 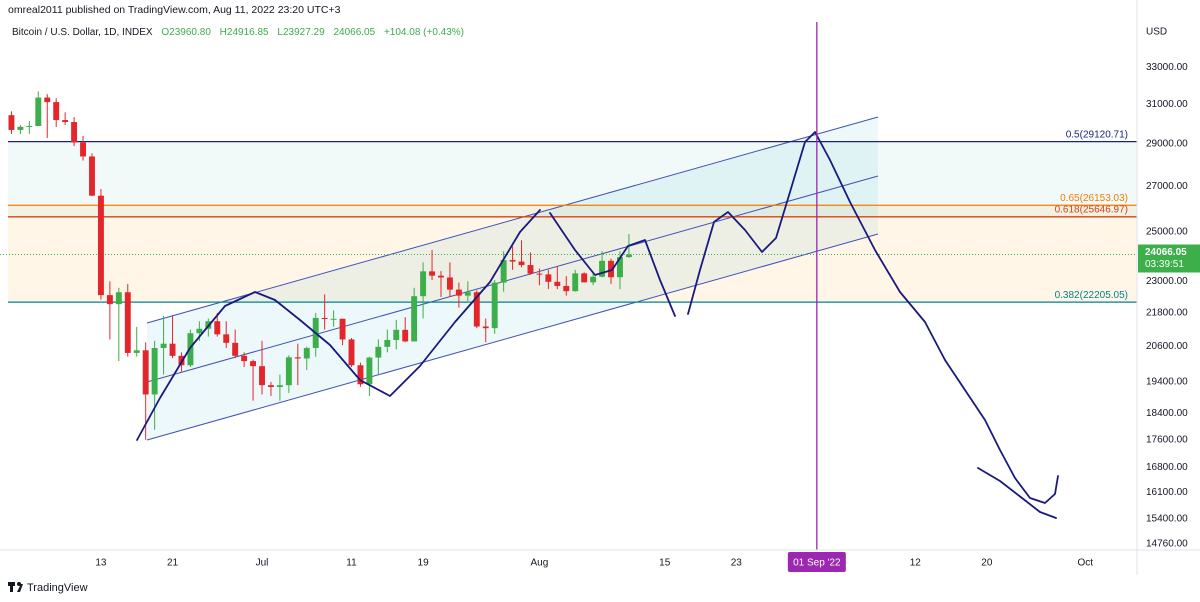 What do you see at coordinates (1164, 264) in the screenshot?
I see `countdown: 03:39:51` at bounding box center [1164, 264].